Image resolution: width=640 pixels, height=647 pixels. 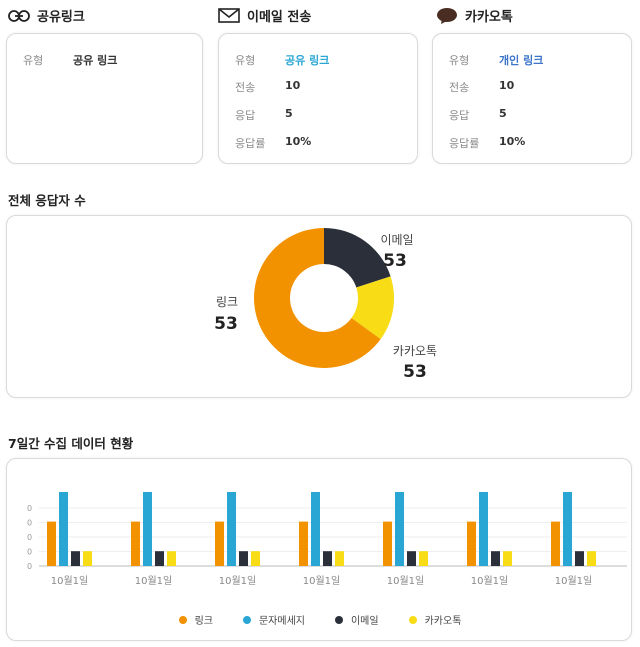 What do you see at coordinates (264, 115) in the screenshot?
I see `email-response-row: 응답 5` at bounding box center [264, 115].